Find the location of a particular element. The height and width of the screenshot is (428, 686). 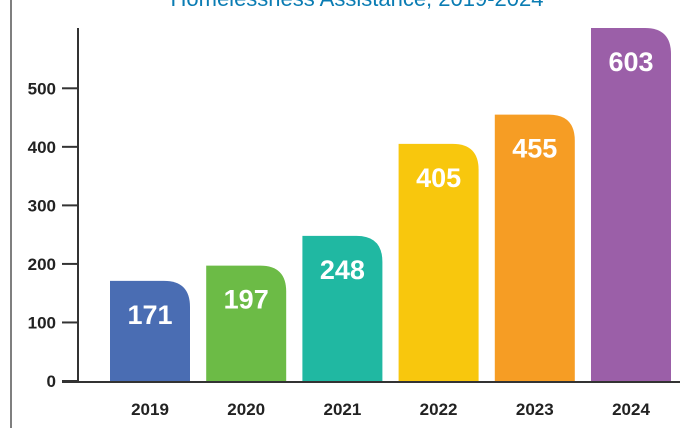

y-tick-label: 300 is located at coordinates (42, 205).